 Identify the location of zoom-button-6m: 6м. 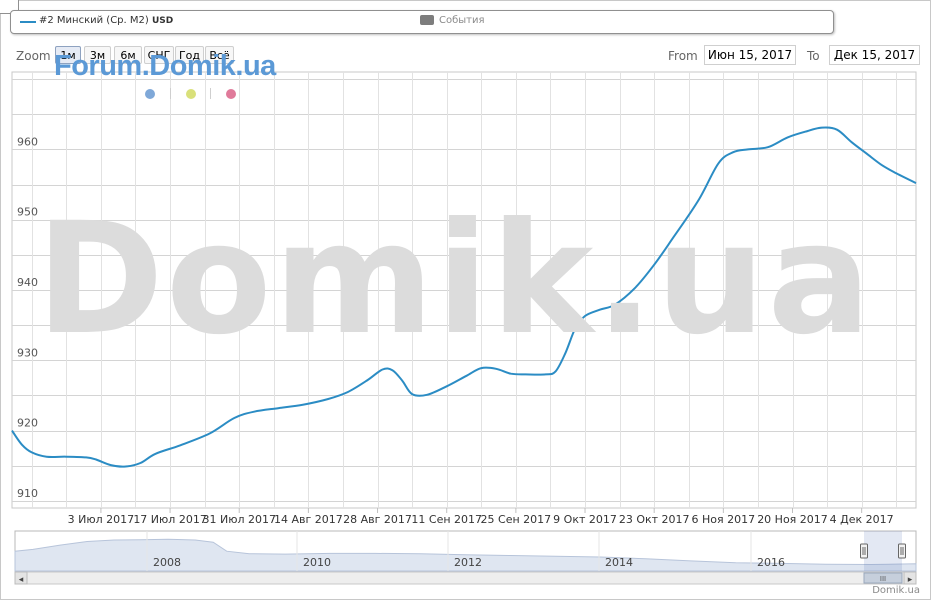
(128, 55).